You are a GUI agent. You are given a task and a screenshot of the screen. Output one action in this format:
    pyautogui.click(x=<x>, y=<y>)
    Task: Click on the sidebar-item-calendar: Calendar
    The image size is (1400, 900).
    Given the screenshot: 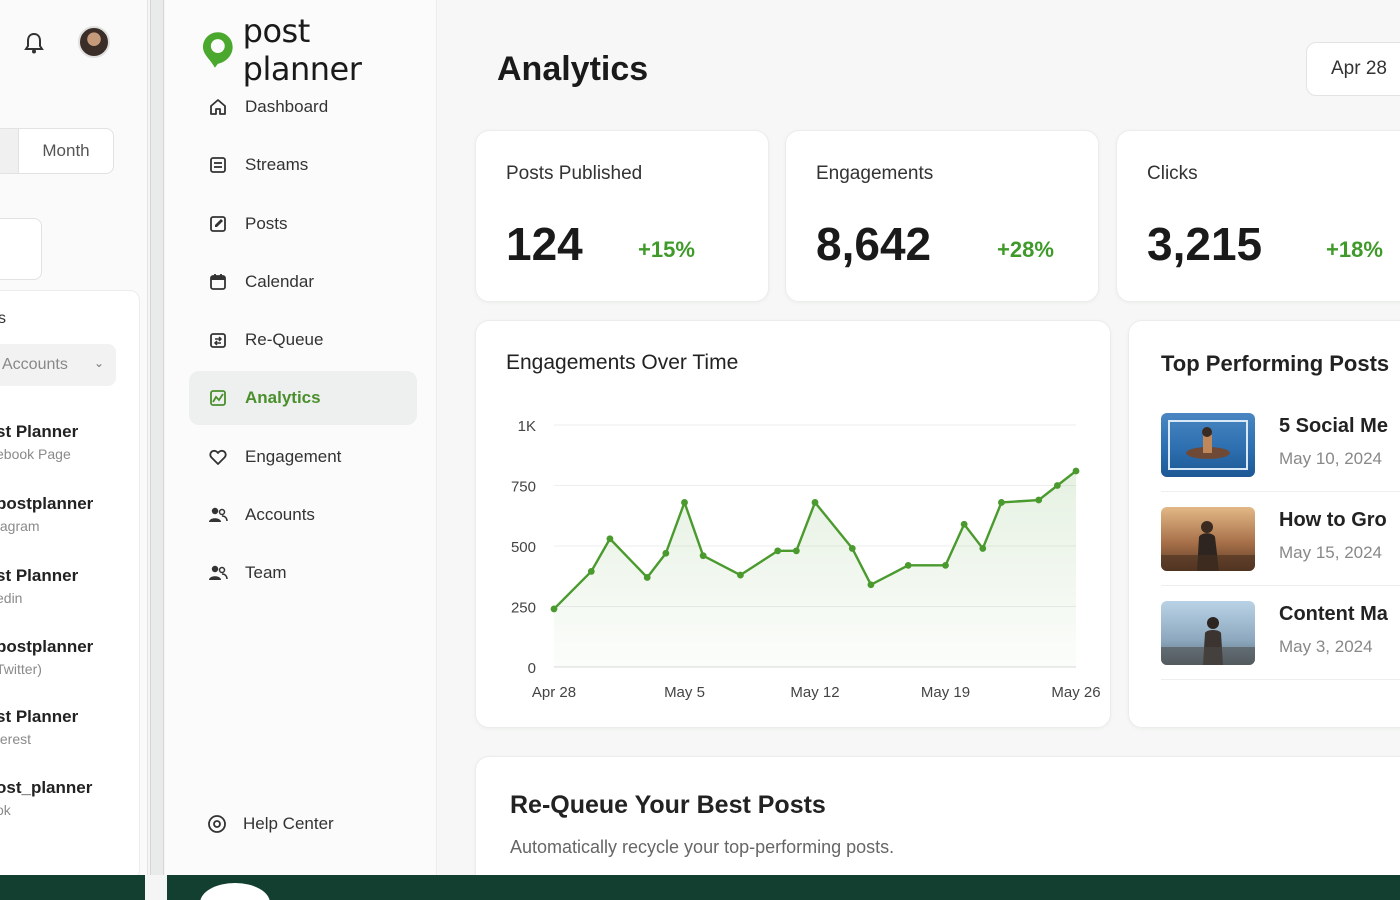 What is the action you would take?
    pyautogui.click(x=303, y=282)
    